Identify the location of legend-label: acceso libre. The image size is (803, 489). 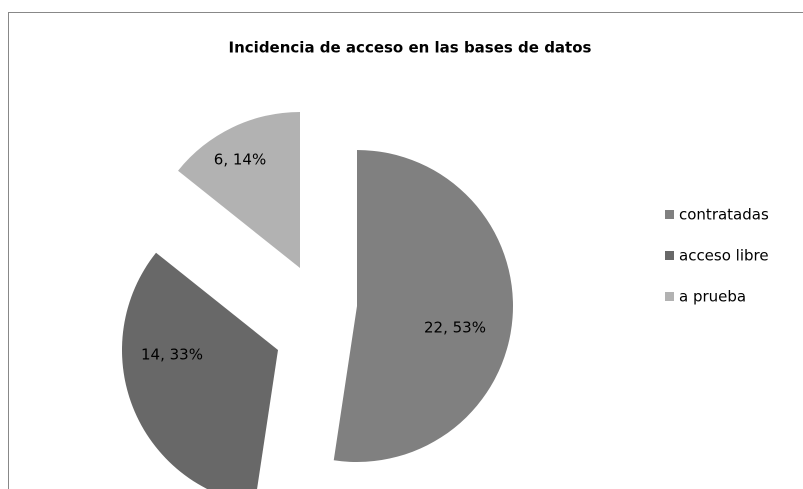
(724, 256).